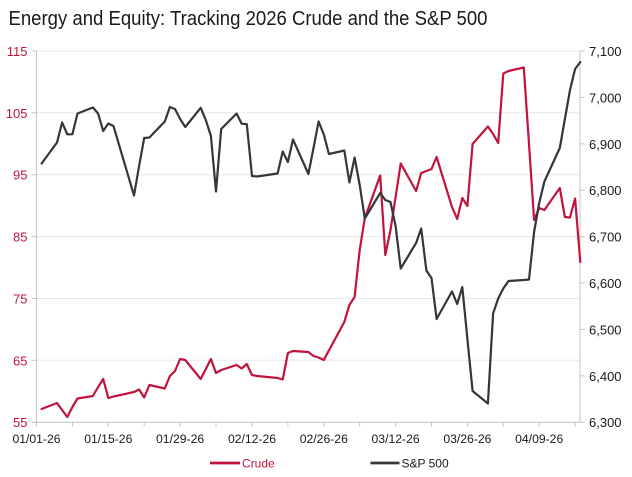  I want to click on svg-text: 02/26-26, so click(324, 439).